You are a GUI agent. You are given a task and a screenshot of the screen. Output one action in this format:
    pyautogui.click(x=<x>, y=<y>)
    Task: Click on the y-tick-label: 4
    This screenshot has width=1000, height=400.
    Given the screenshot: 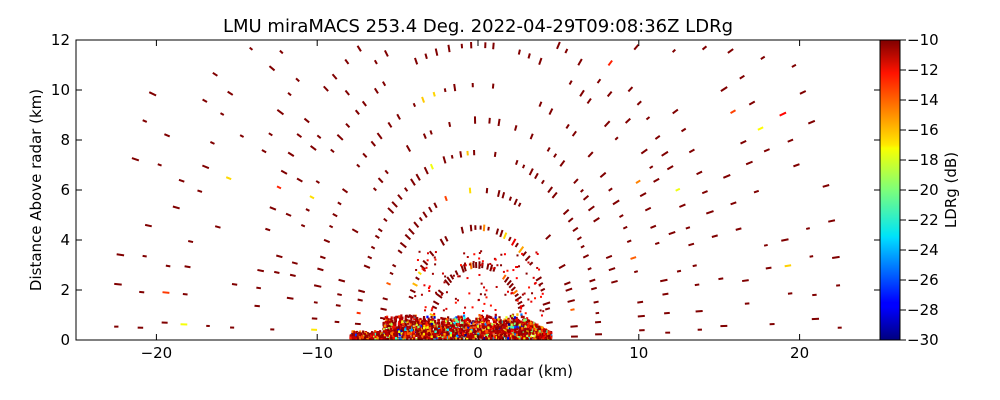 What is the action you would take?
    pyautogui.click(x=65, y=240)
    